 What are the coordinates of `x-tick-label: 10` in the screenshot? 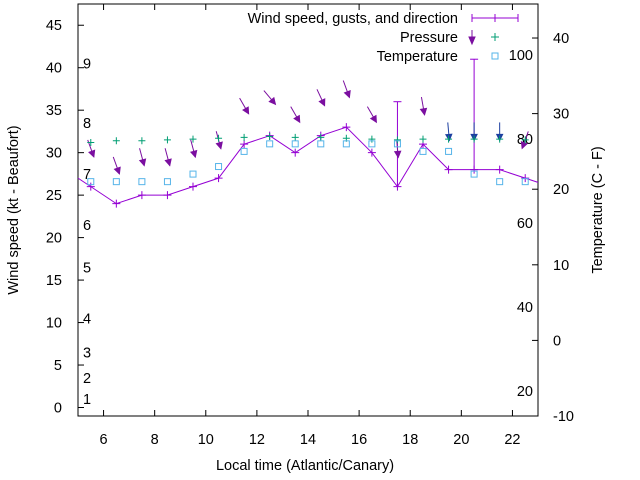 It's located at (206, 440).